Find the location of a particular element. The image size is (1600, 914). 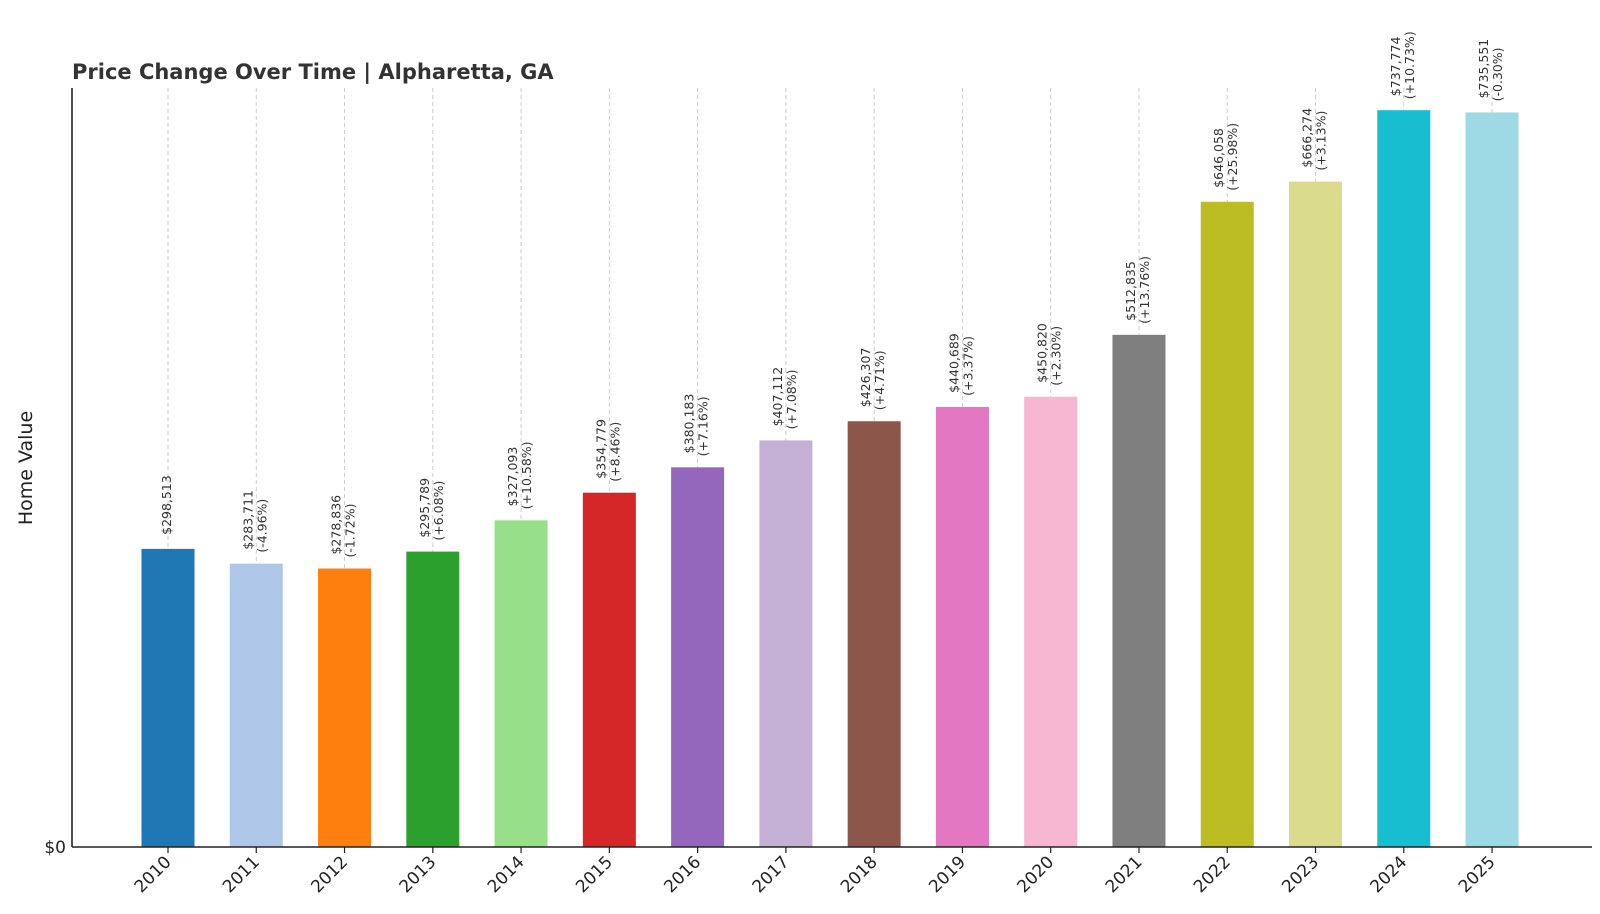

value-label-2020: $450,820 is located at coordinates (1042, 353).